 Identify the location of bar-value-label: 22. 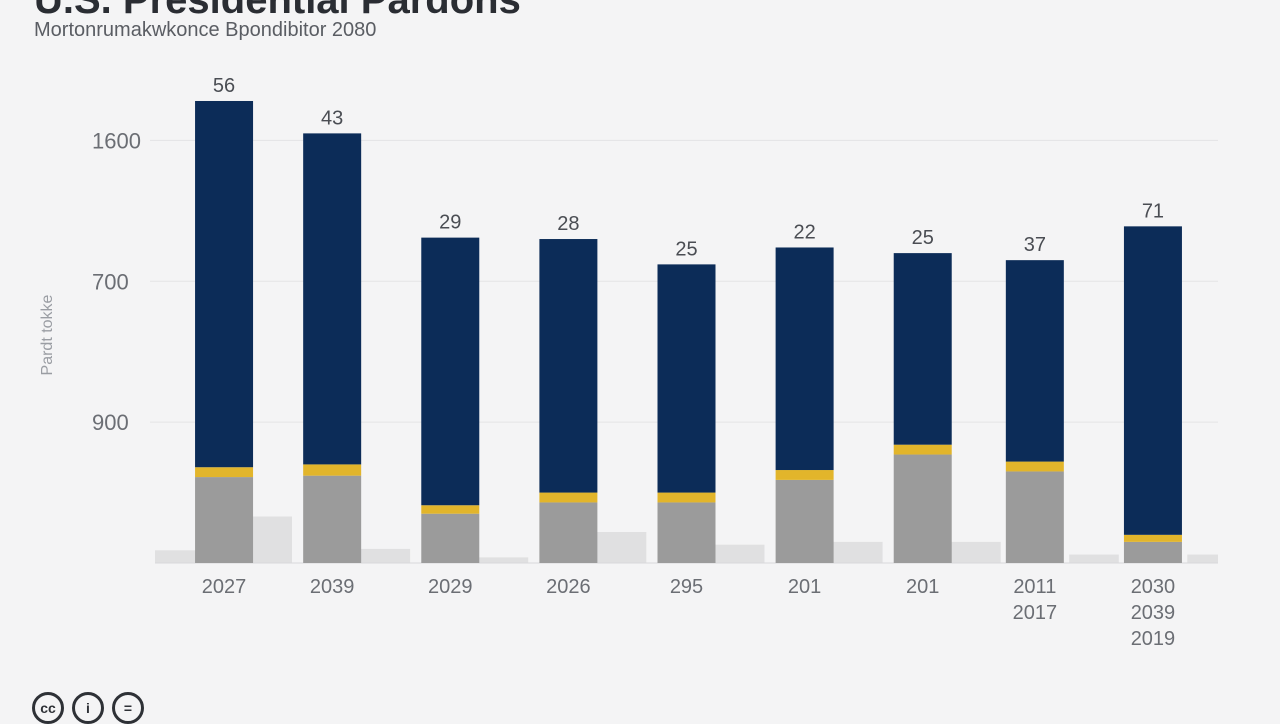
(804, 232).